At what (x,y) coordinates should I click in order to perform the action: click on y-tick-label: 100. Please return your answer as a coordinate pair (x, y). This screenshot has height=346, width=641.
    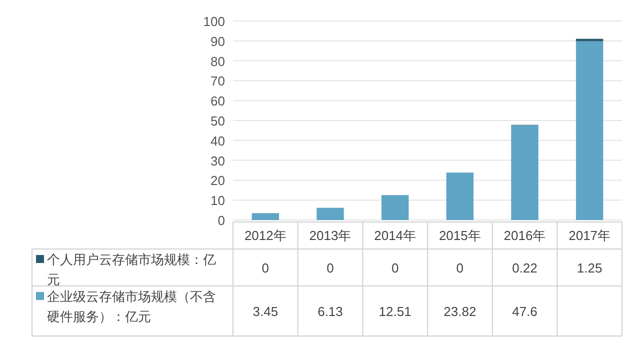
    Looking at the image, I should click on (214, 21).